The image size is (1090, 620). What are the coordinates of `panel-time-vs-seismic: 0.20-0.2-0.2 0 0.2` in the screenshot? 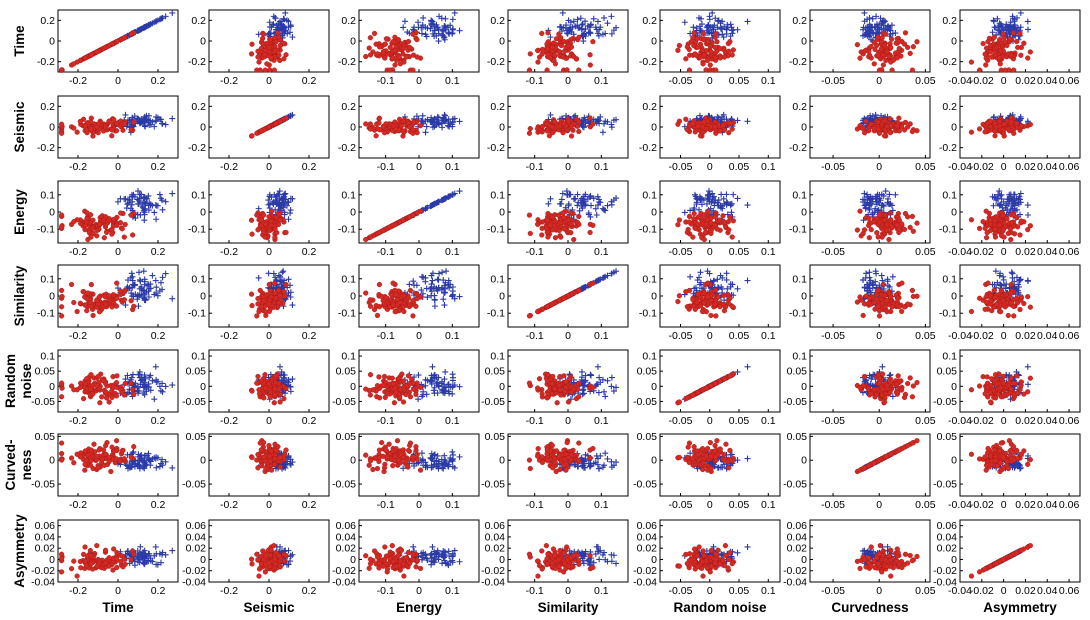 It's located at (259, 48).